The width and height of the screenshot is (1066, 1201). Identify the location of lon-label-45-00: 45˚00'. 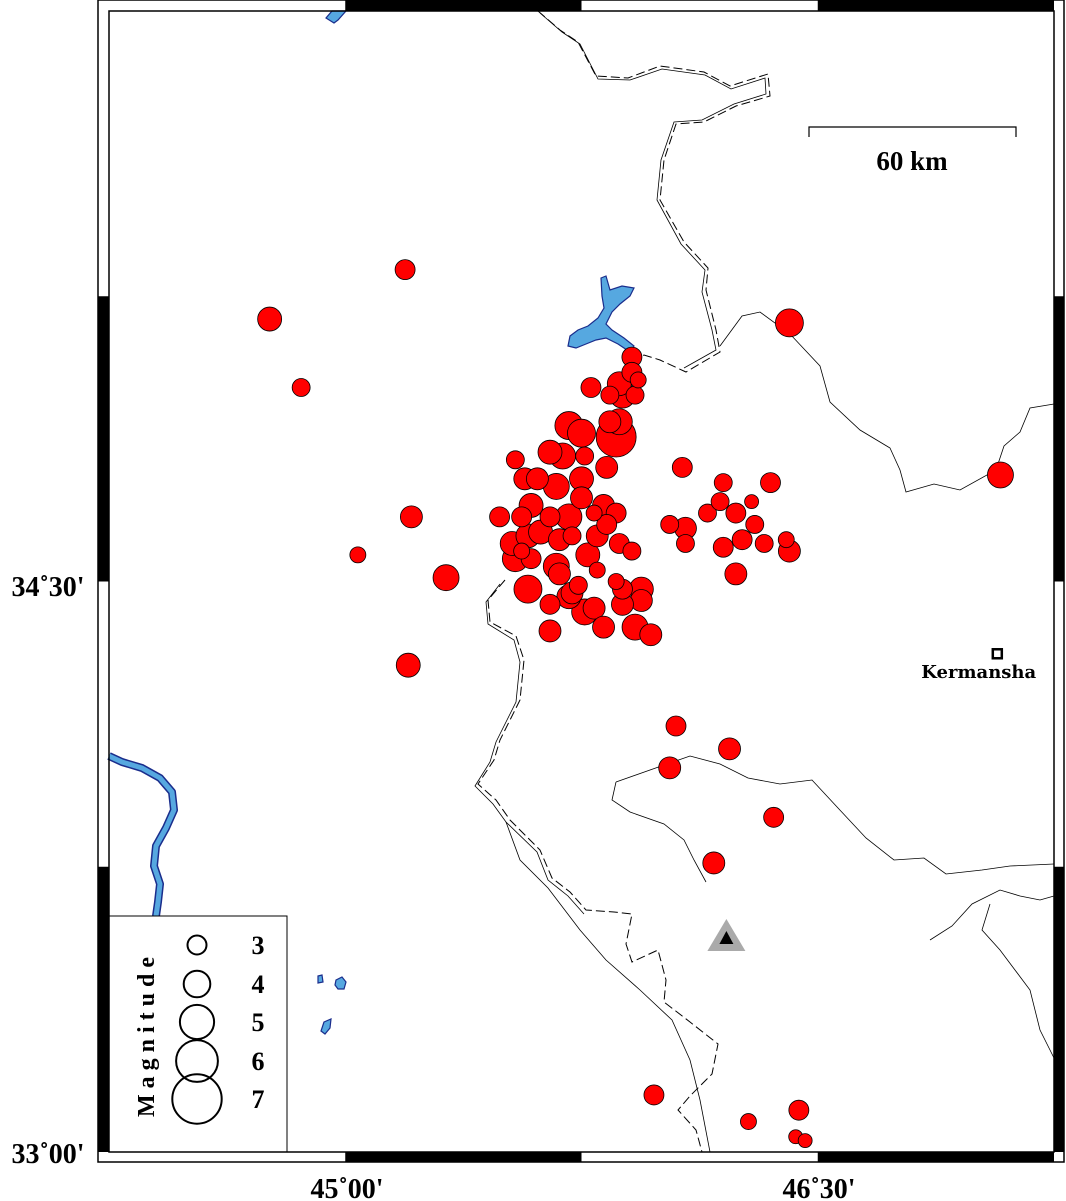
(346, 1187).